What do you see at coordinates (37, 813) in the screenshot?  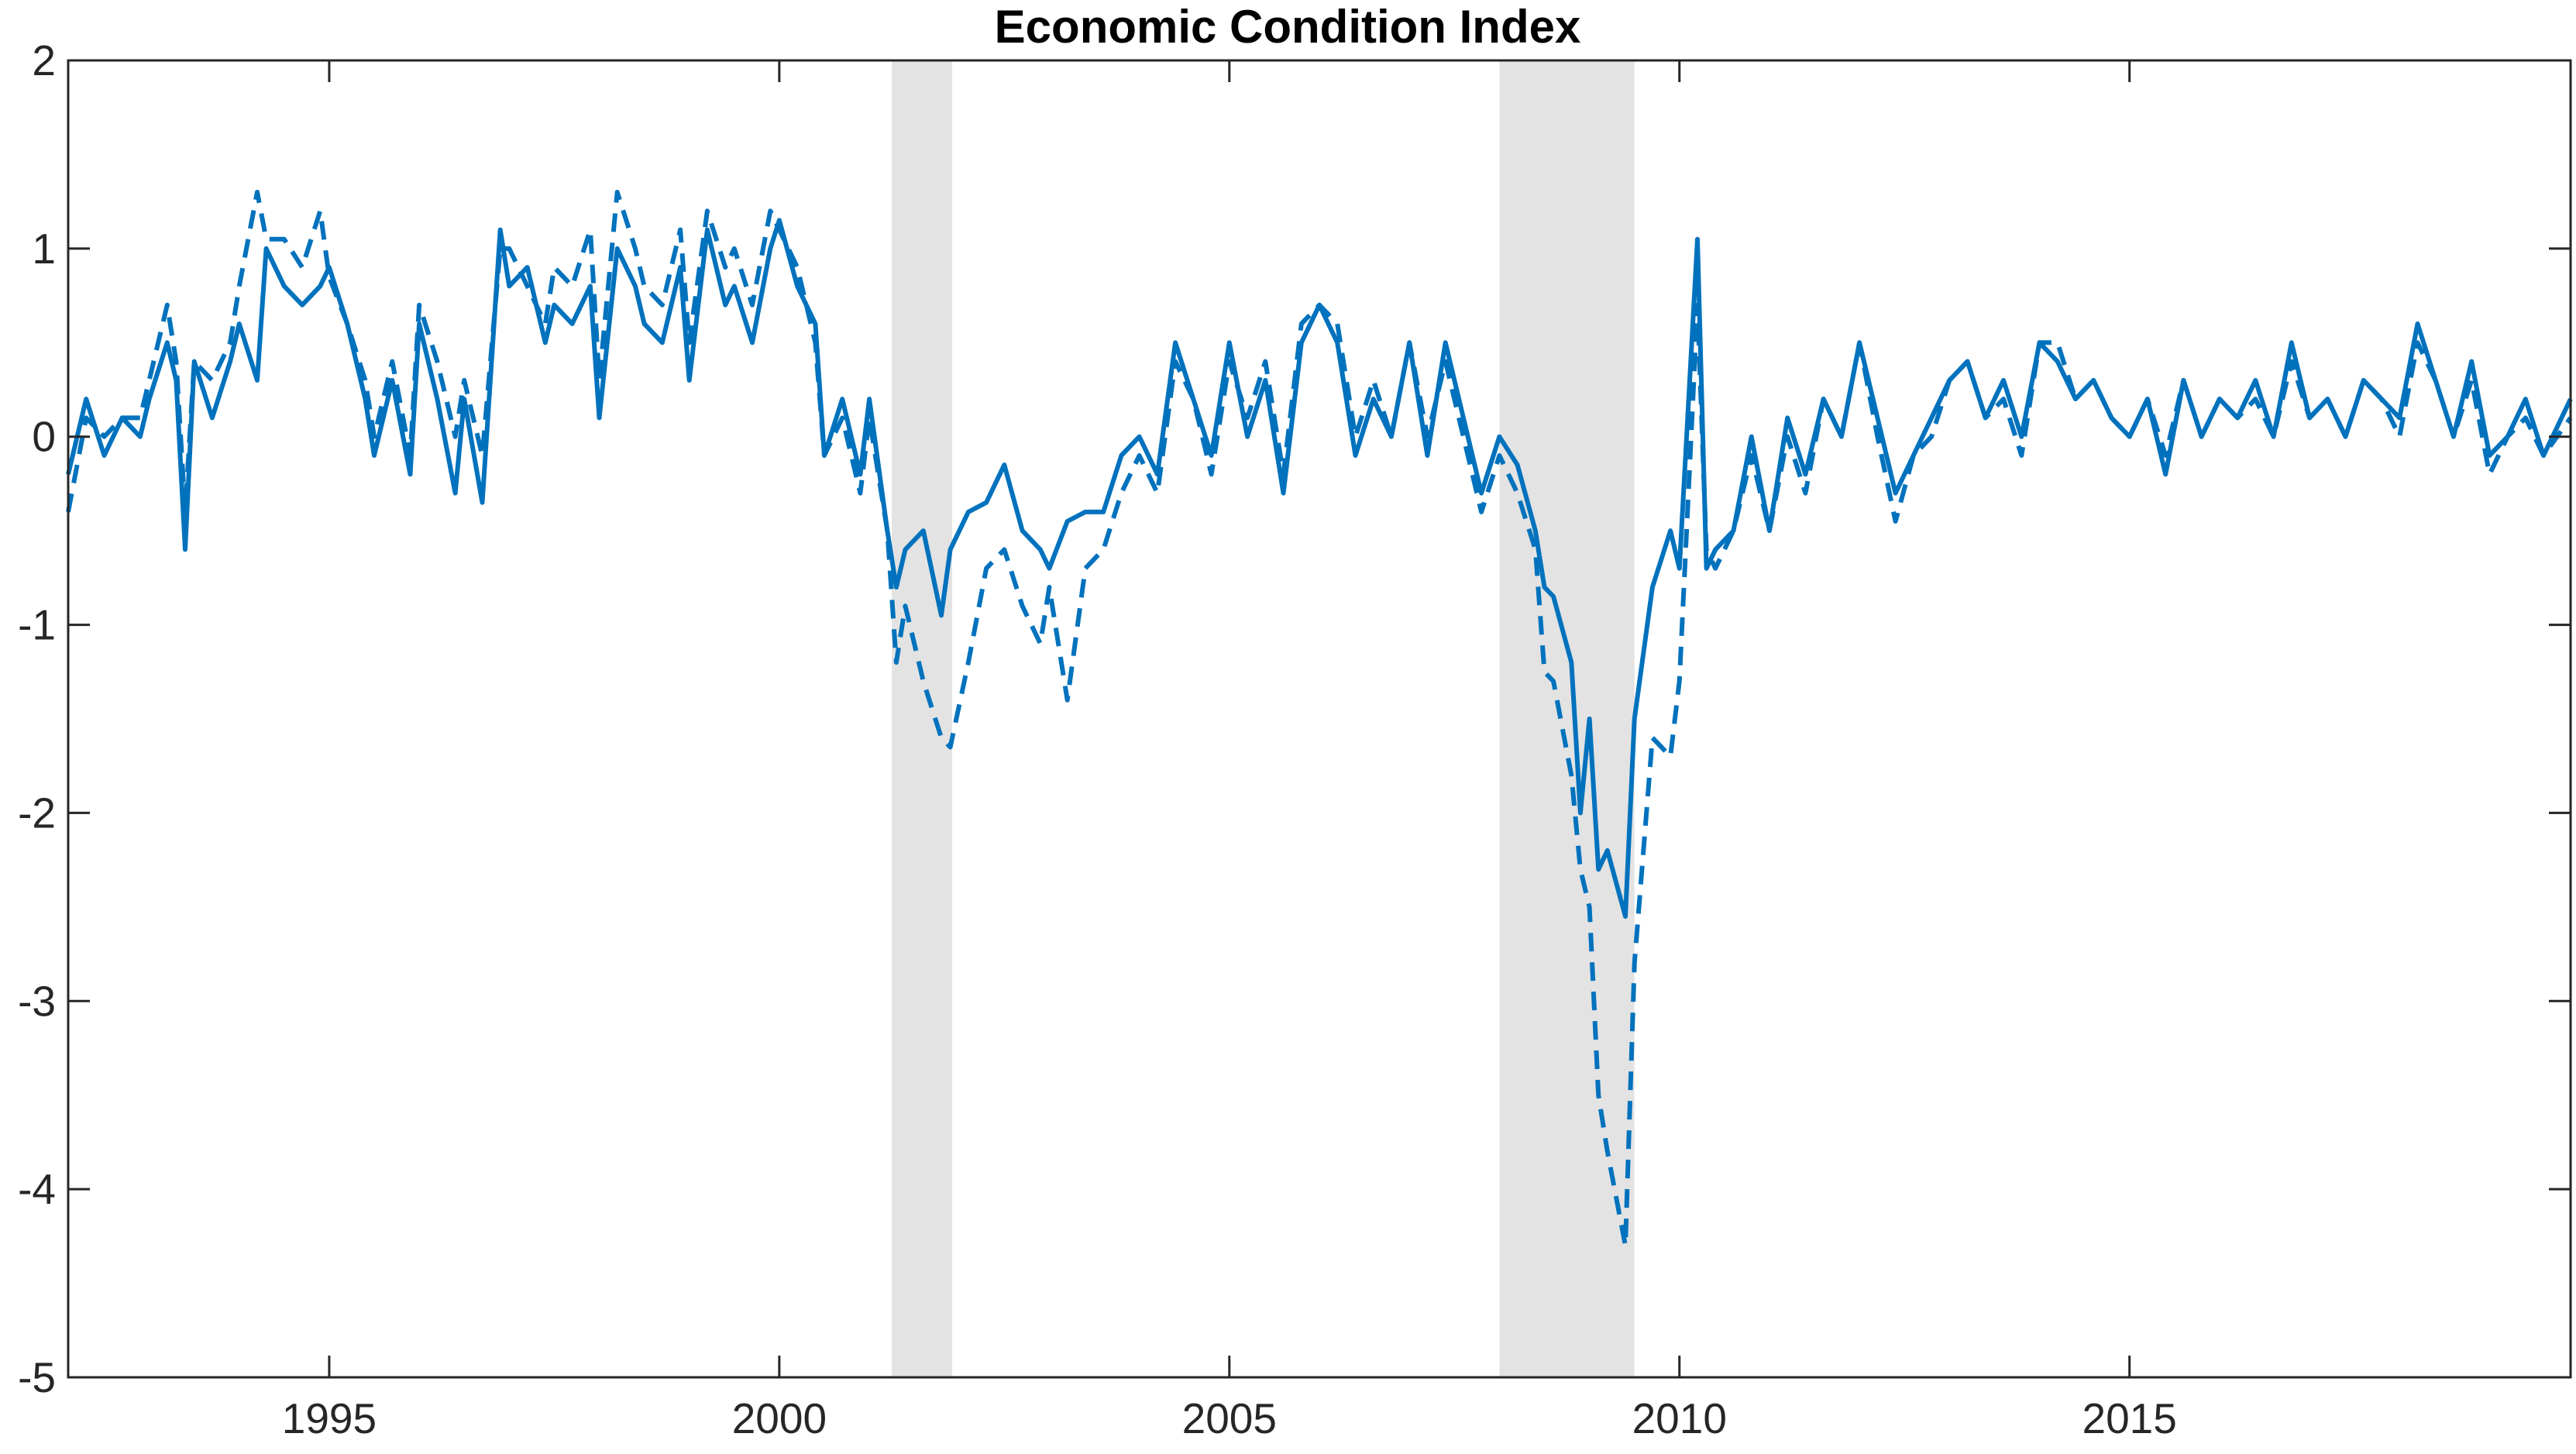 I see `y-tick-label: -2` at bounding box center [37, 813].